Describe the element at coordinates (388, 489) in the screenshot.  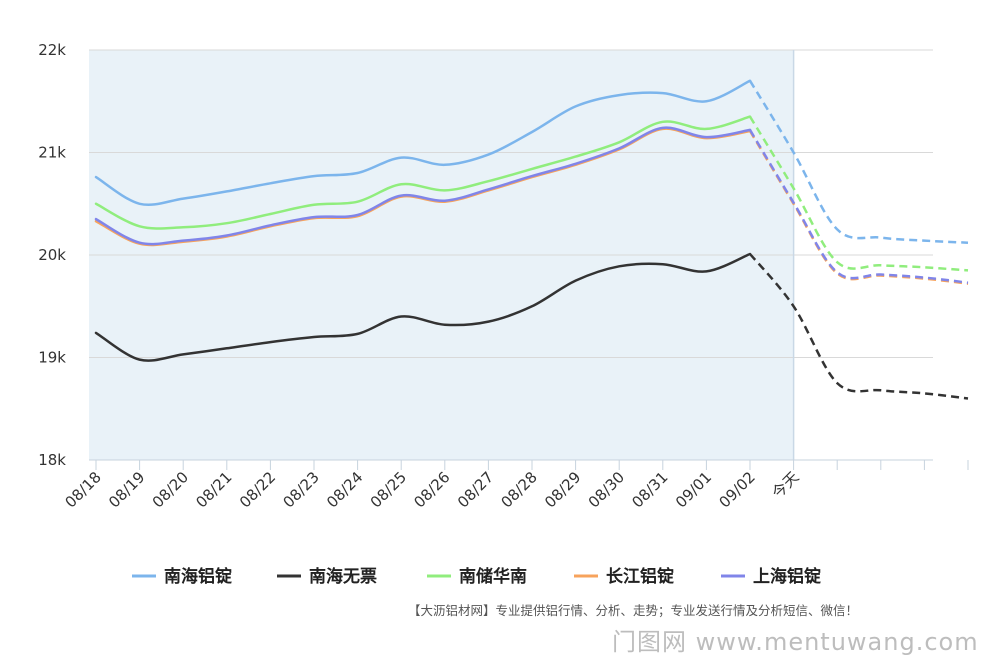
I see `x-tick-label: 08/25` at that location.